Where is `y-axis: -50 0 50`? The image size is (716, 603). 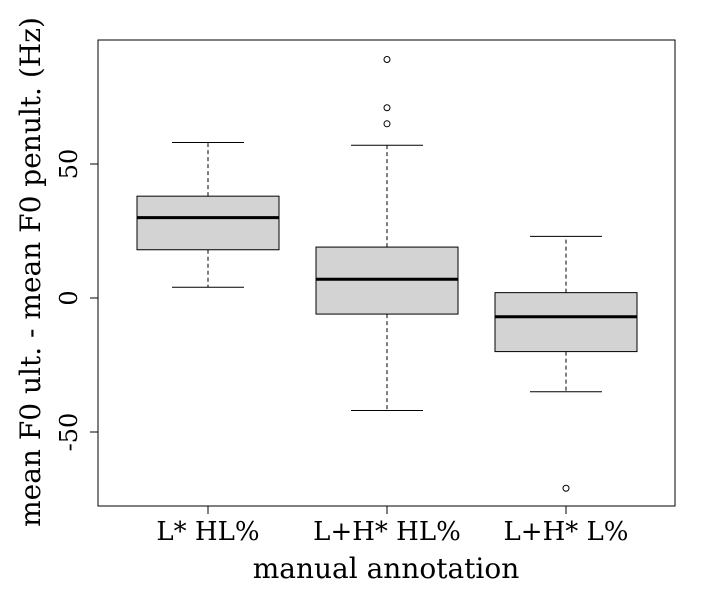
y-axis: -50 0 50 is located at coordinates (76, 300).